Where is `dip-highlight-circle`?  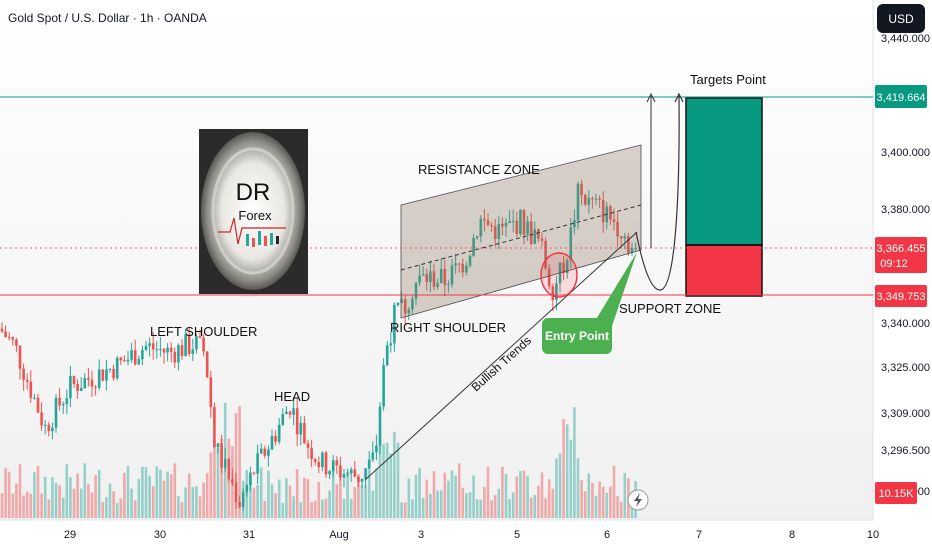 dip-highlight-circle is located at coordinates (559, 275).